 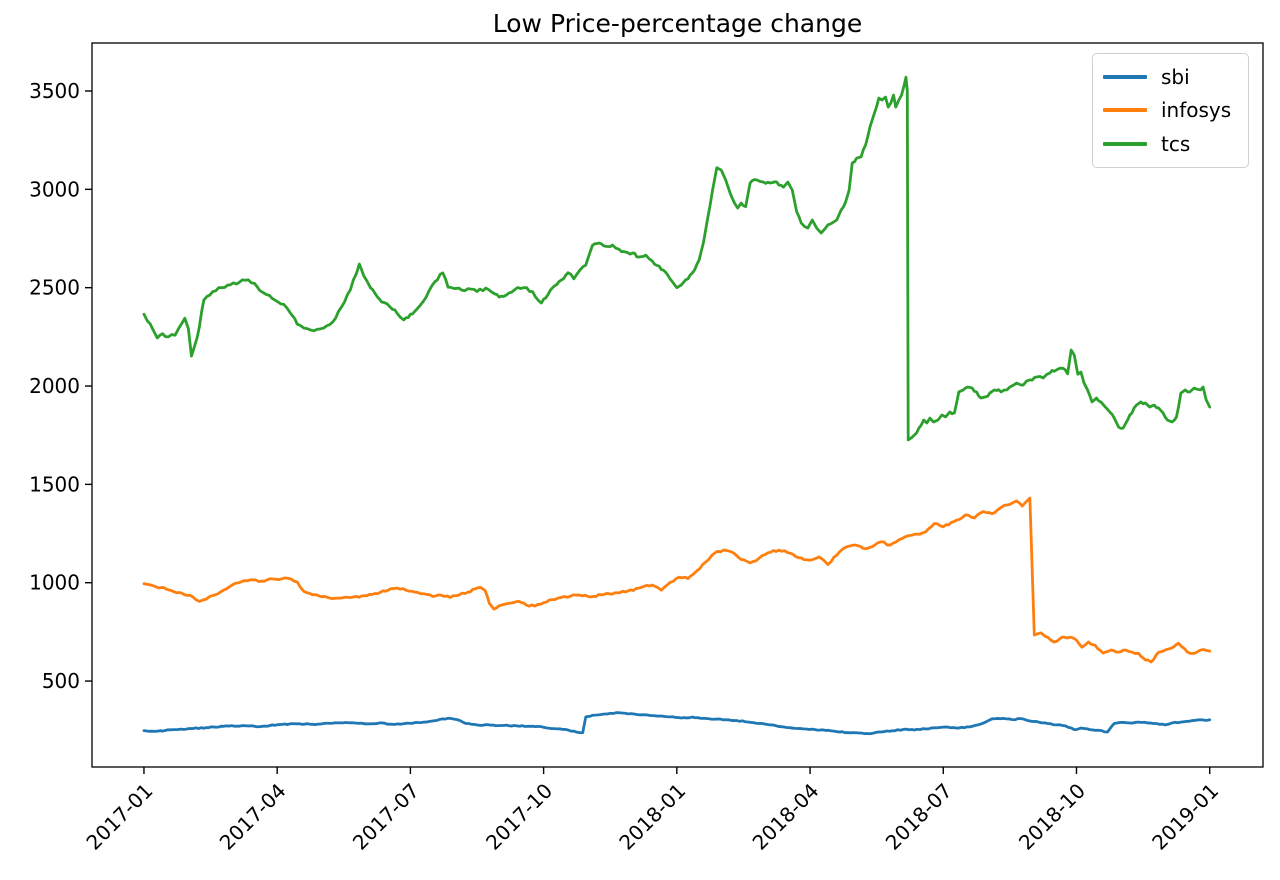 What do you see at coordinates (919, 817) in the screenshot?
I see `x-tick-label: 2018-07` at bounding box center [919, 817].